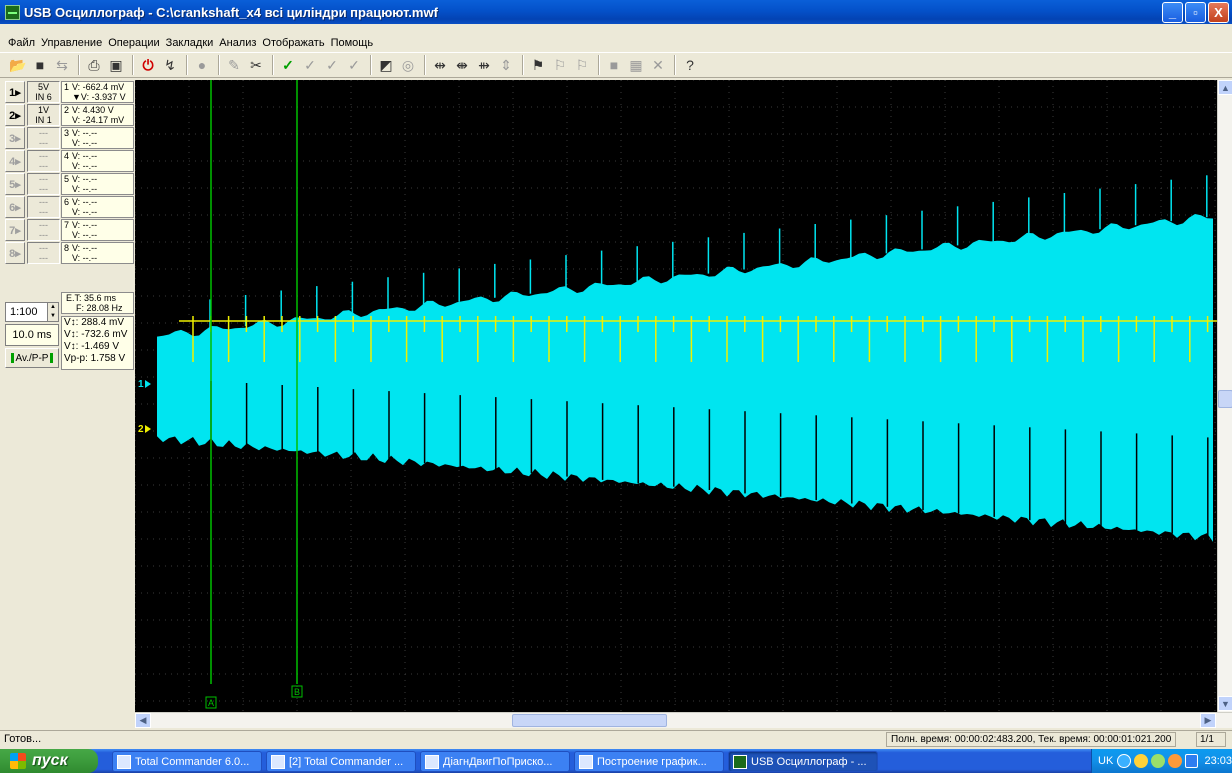 The width and height of the screenshot is (1232, 773). What do you see at coordinates (15, 115) in the screenshot?
I see `channel-2-button: 2▸` at bounding box center [15, 115].